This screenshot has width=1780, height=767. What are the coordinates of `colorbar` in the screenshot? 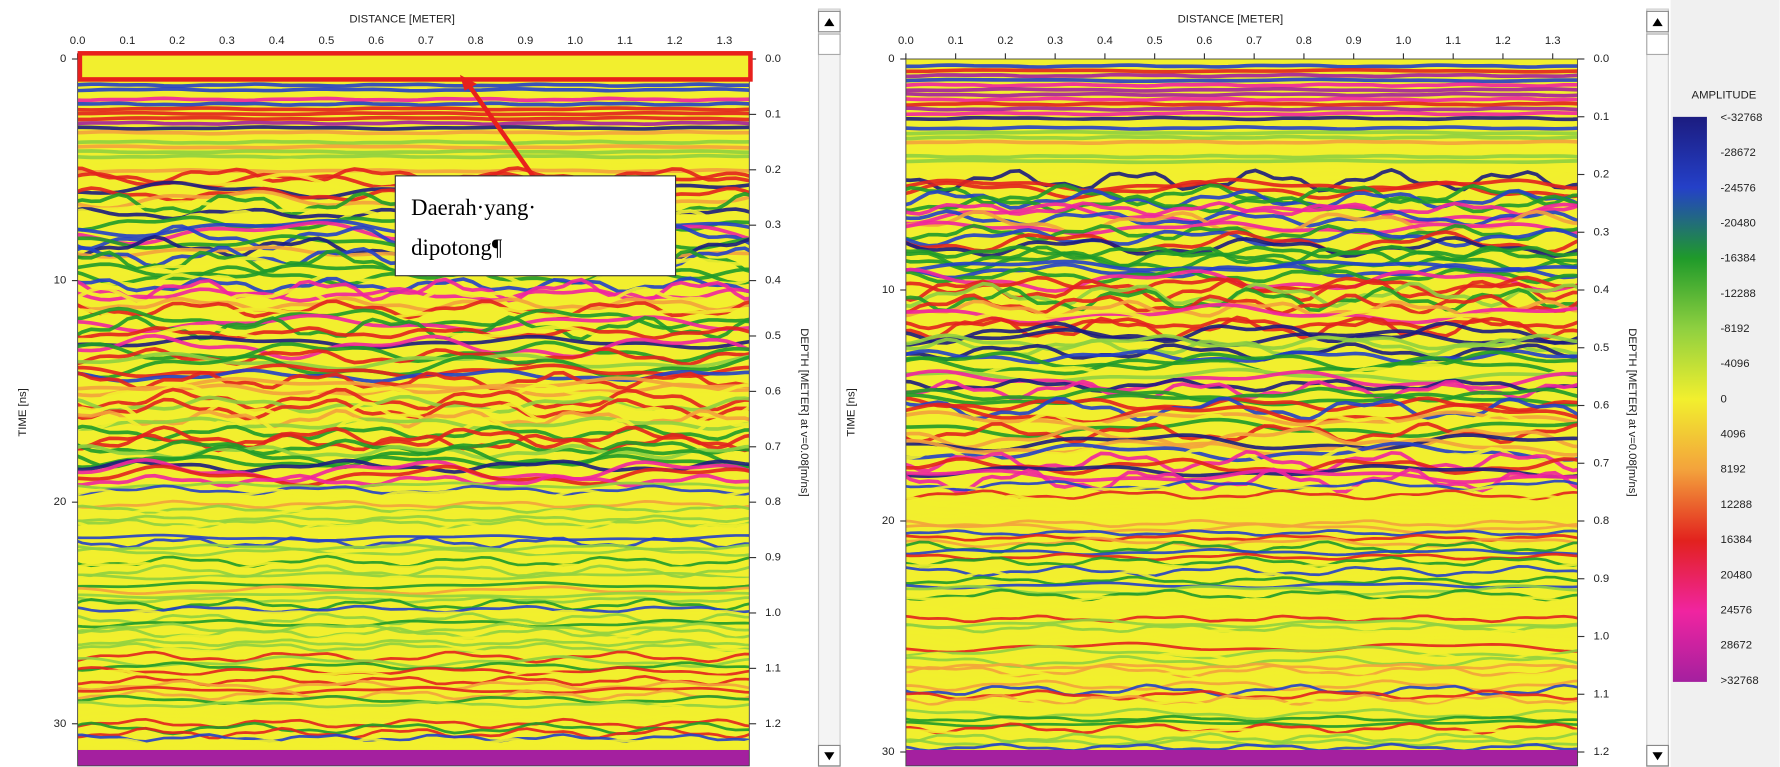 It's located at (1689, 399).